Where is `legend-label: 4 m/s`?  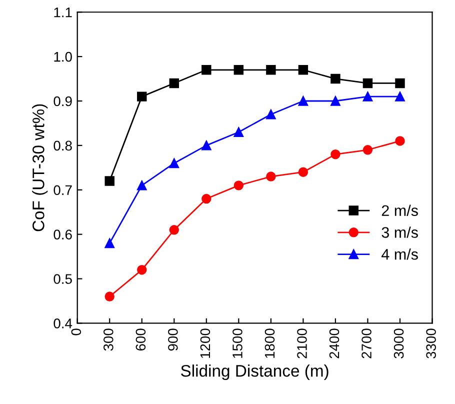 legend-label: 4 m/s is located at coordinates (400, 254).